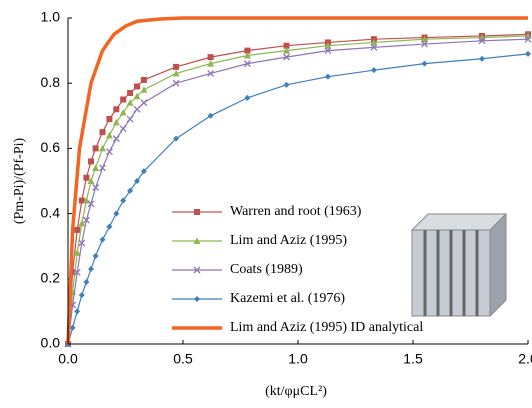 This screenshot has width=532, height=408. What do you see at coordinates (51, 278) in the screenshot?
I see `y-tick-label: 0.2` at bounding box center [51, 278].